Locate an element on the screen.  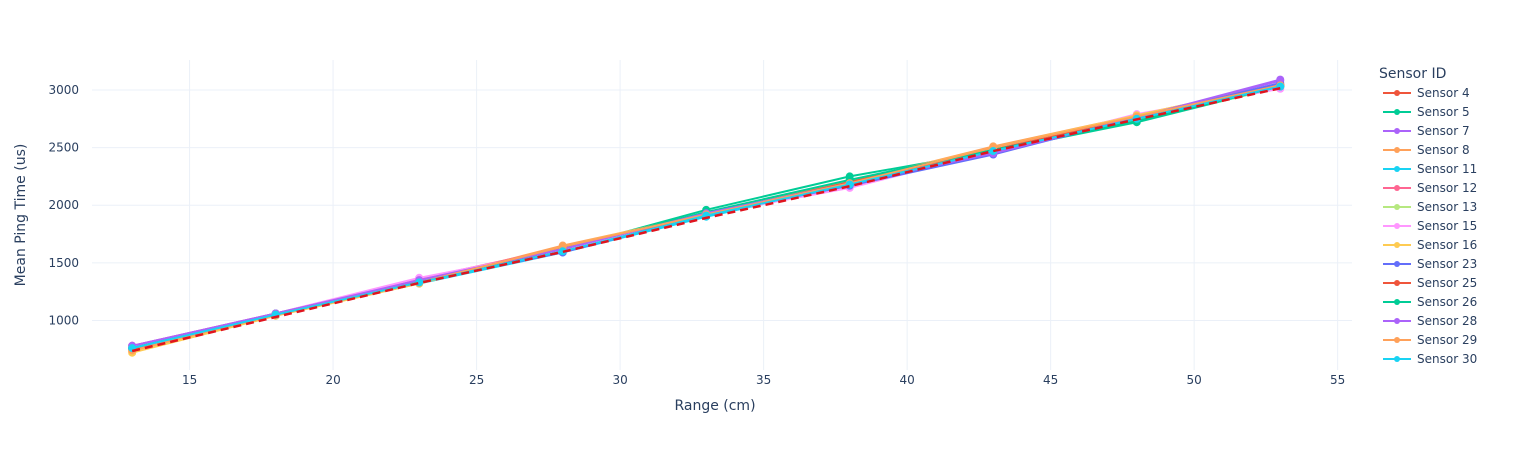
x-tick-label: 35 is located at coordinates (763, 380).